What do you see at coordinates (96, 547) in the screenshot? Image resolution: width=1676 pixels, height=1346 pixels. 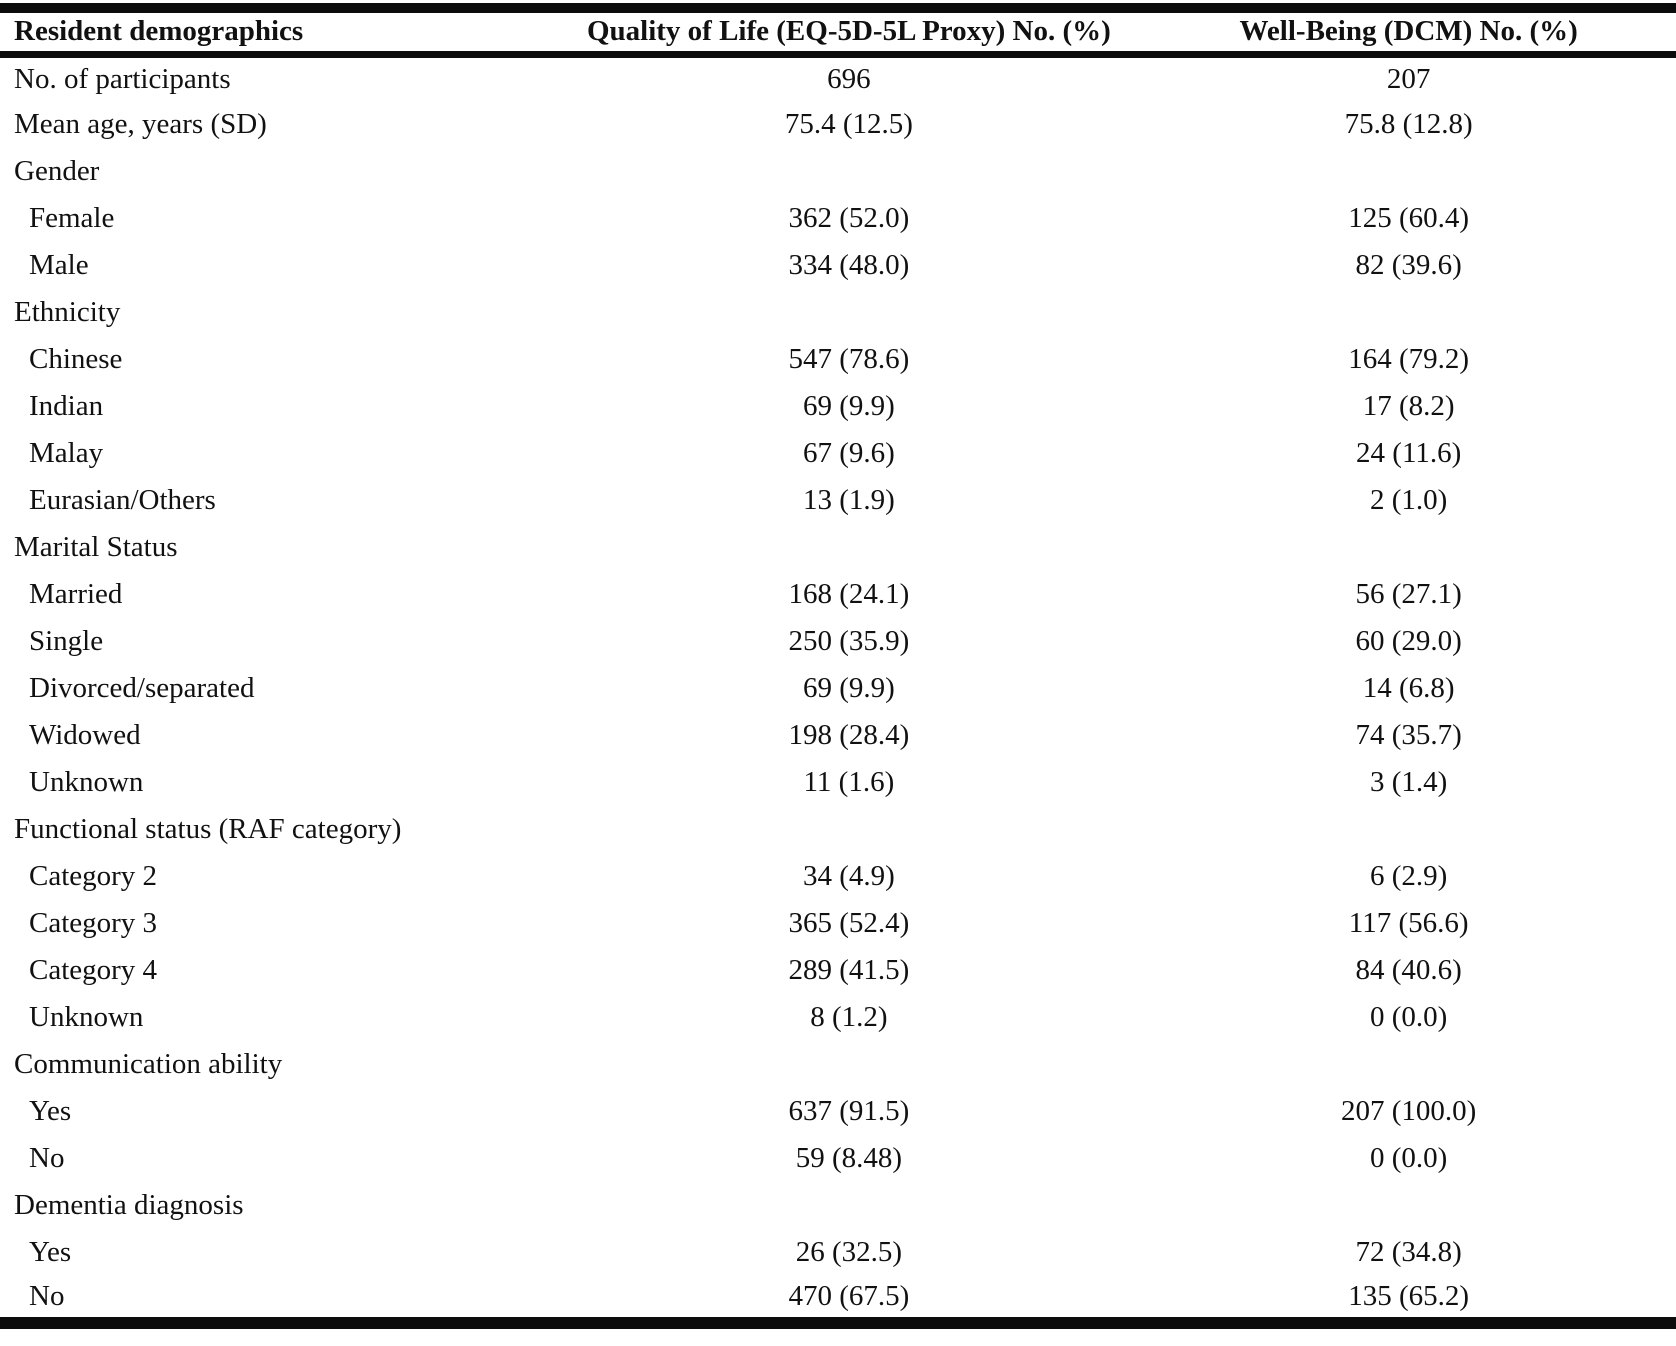 I see `section-label: Marital Status` at bounding box center [96, 547].